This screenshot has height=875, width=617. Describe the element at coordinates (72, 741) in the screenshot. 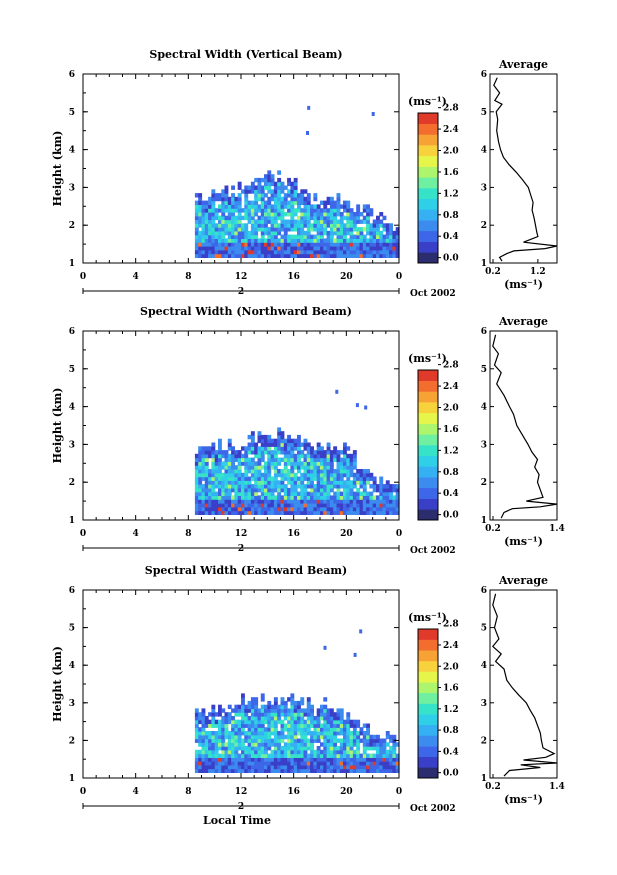

I see `y-tick-label: 2` at that location.